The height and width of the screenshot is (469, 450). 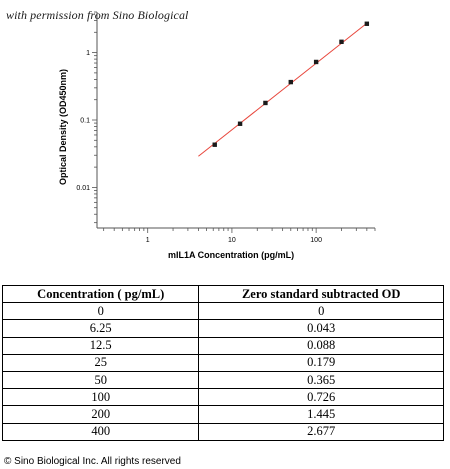 I want to click on table-row: 50 0.365, so click(x=222, y=380).